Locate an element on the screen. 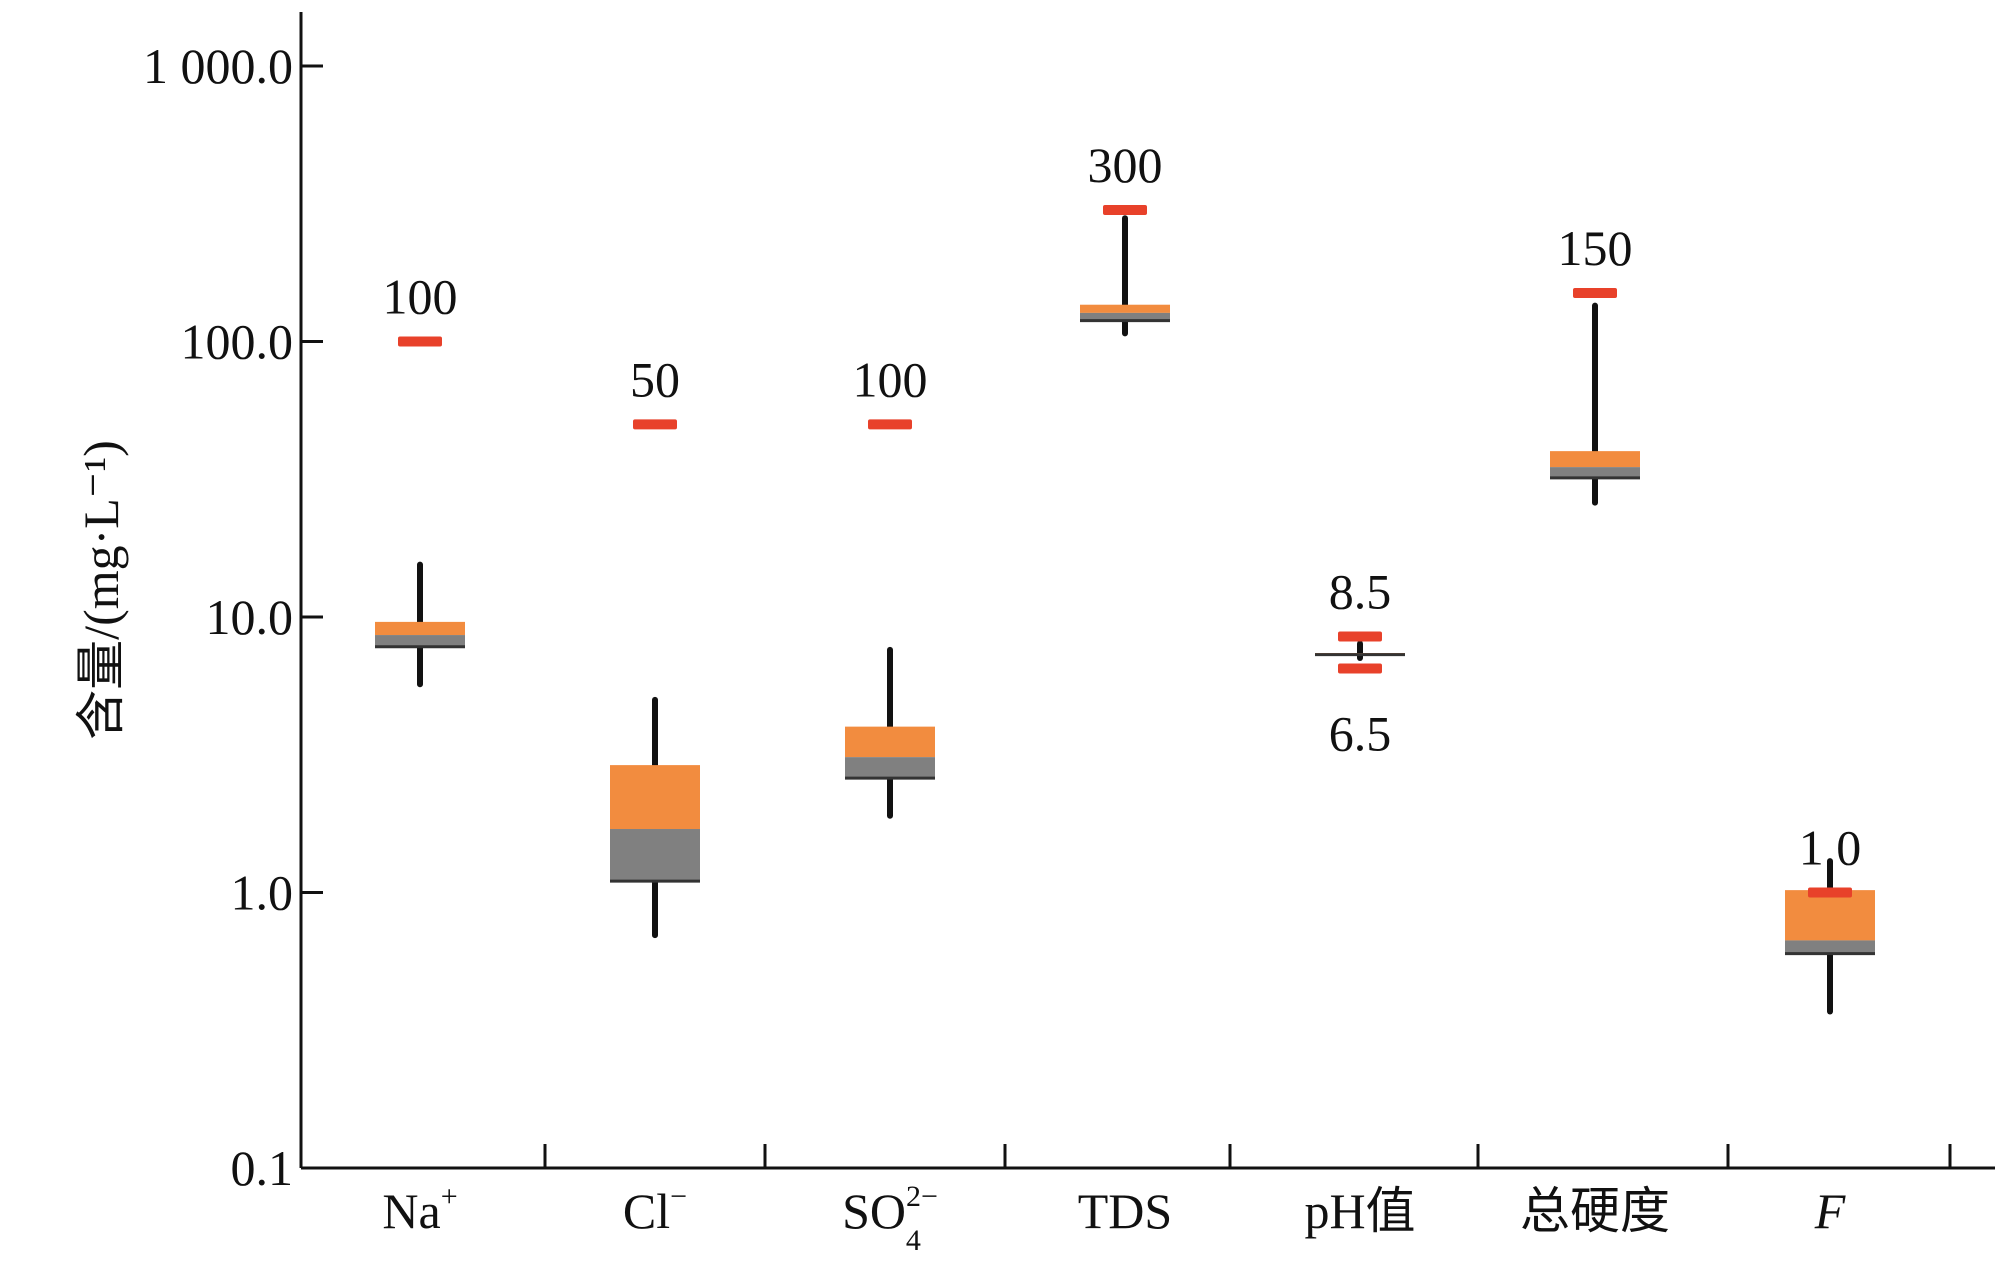  x-category-label: Na+ is located at coordinates (419, 1209).